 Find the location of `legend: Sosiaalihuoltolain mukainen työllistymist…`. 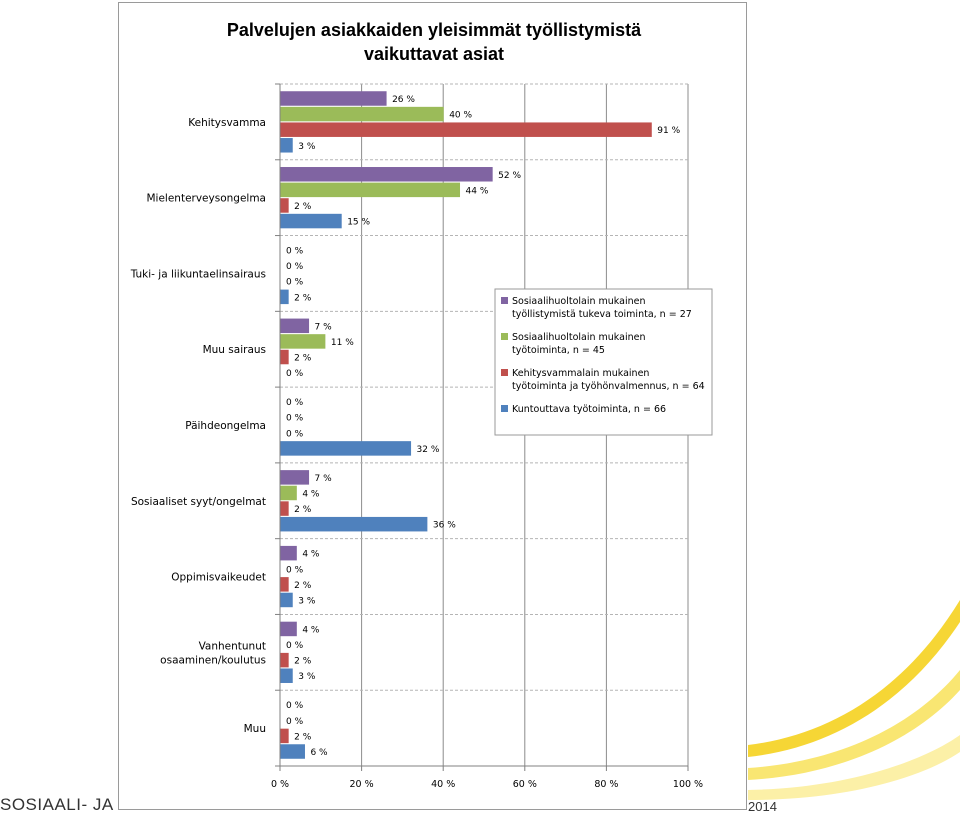

legend: Sosiaalihuoltolain mukainen työllistymist… is located at coordinates (603, 362).